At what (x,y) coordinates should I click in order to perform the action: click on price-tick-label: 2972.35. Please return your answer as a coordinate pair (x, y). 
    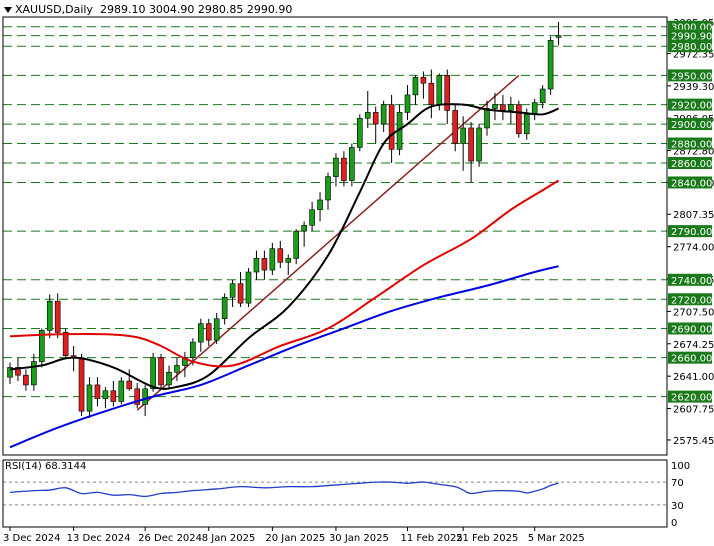
    Looking at the image, I should click on (693, 55).